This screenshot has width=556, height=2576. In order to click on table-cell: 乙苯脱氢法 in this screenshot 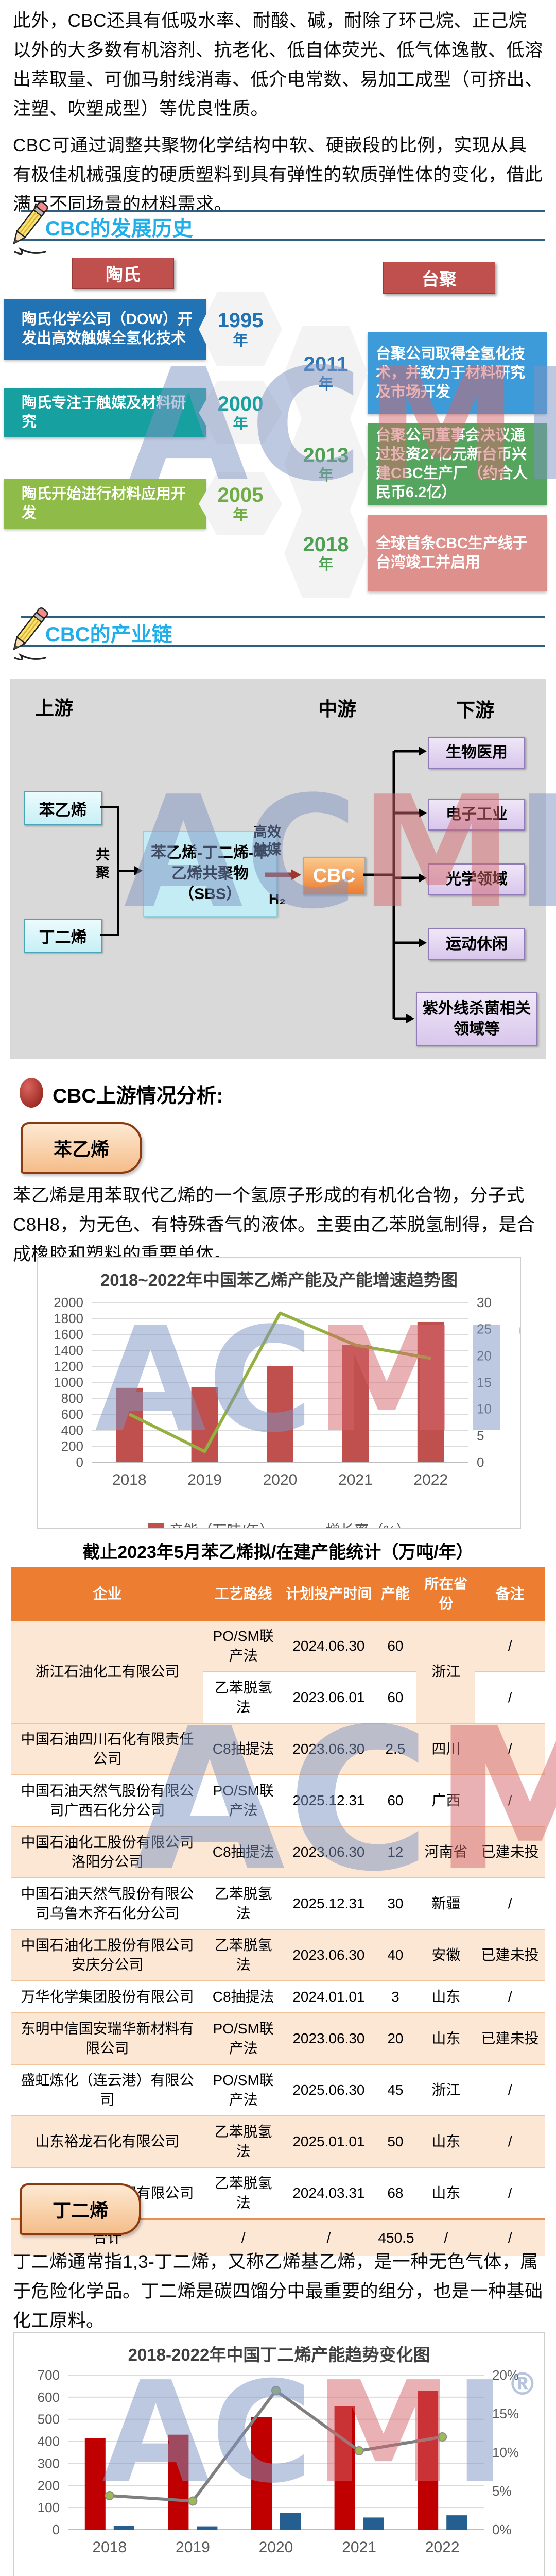, I will do `click(243, 2142)`.